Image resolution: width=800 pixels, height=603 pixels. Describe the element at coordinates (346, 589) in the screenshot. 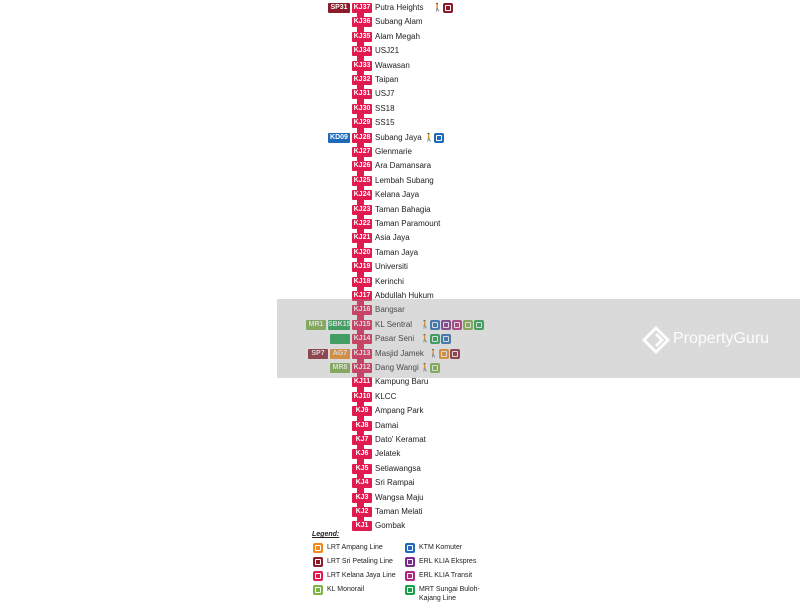

I see `legend-label: KL Monorail` at that location.